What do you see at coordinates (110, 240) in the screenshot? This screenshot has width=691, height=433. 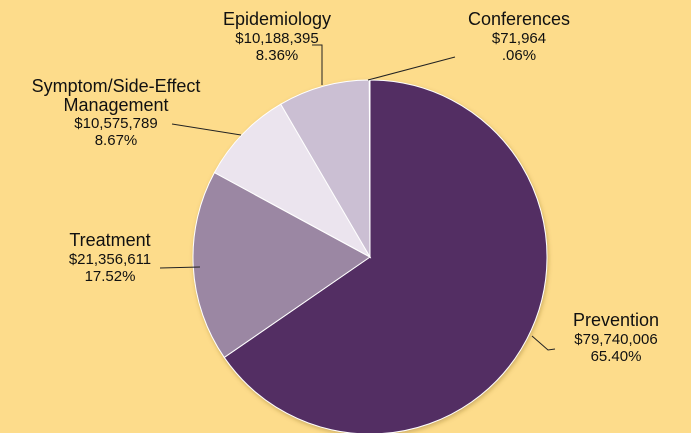 I see `category-name: Treatment` at bounding box center [110, 240].